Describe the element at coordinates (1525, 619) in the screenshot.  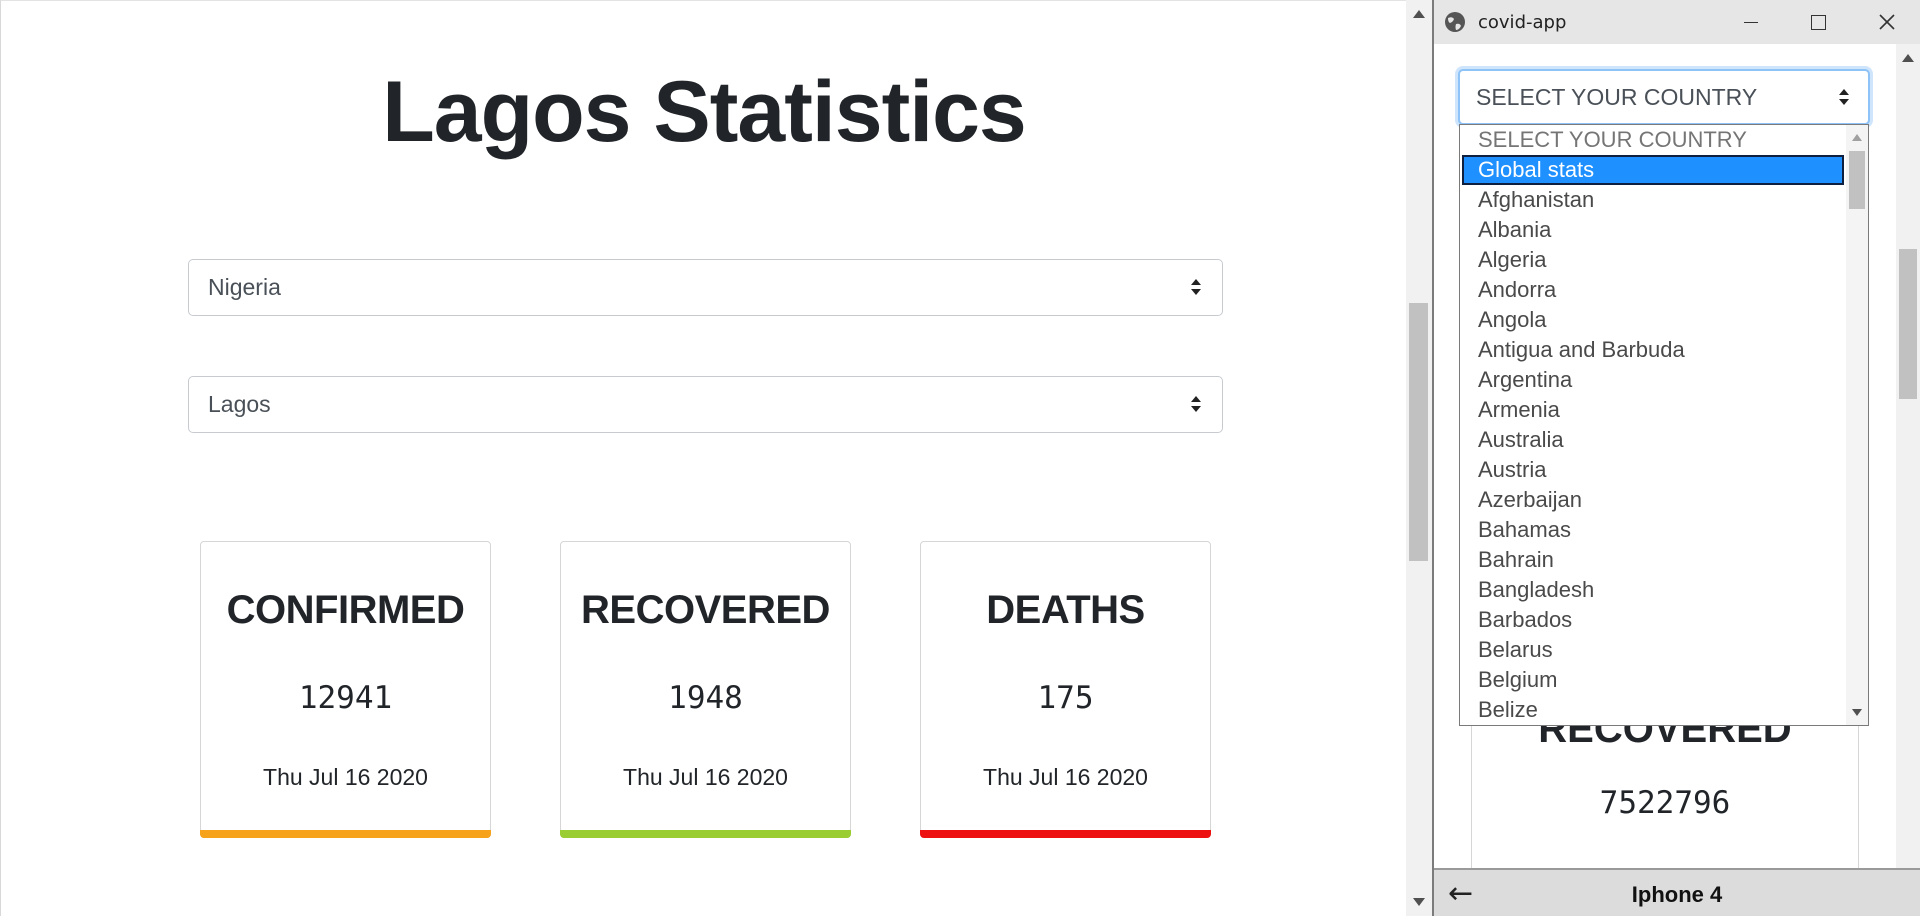
I see `dropdown-option: Barbados` at that location.